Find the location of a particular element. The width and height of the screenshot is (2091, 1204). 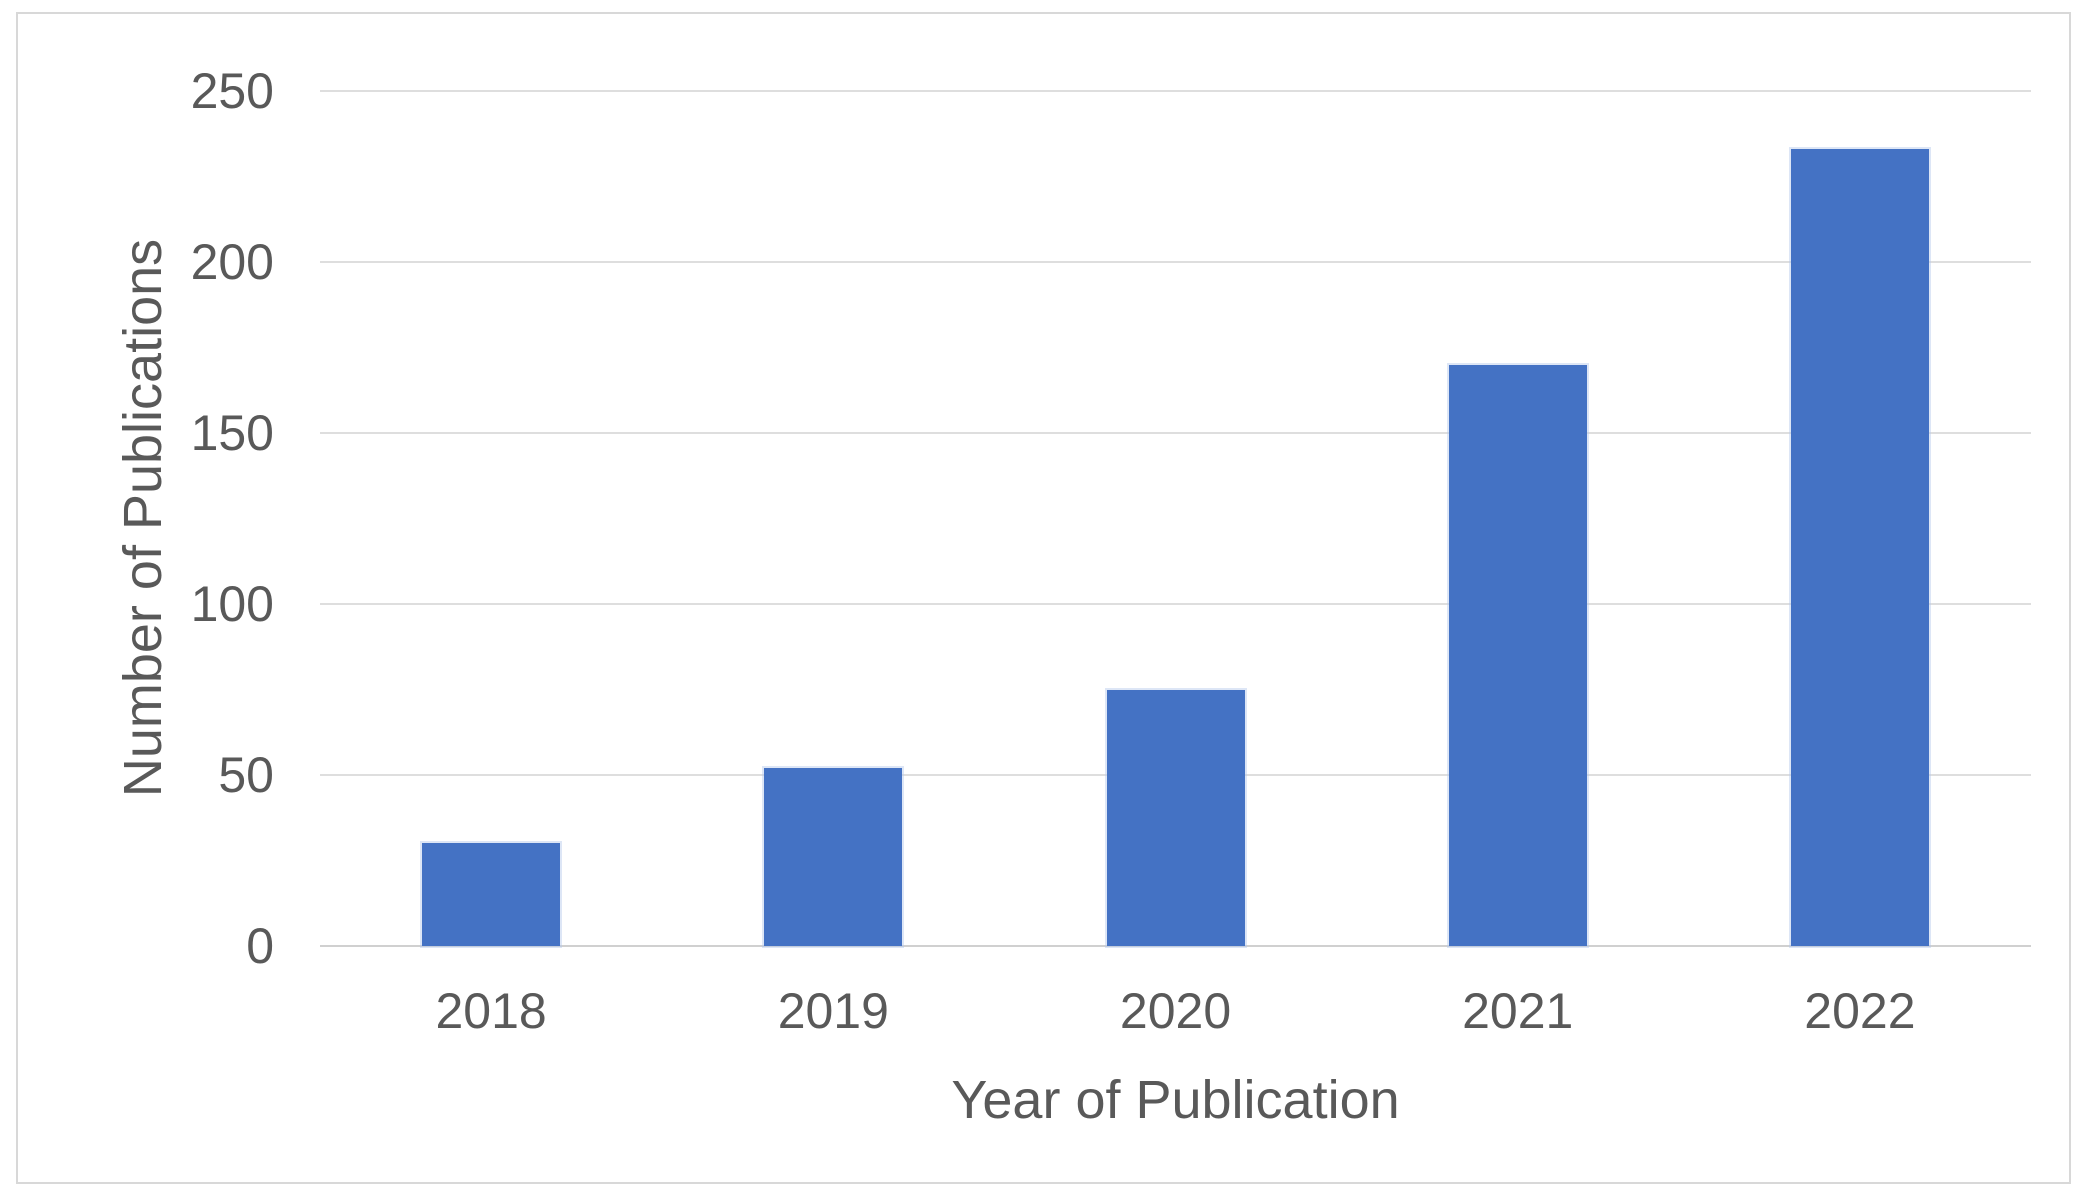

y-tick-label: 100 is located at coordinates (232, 604).